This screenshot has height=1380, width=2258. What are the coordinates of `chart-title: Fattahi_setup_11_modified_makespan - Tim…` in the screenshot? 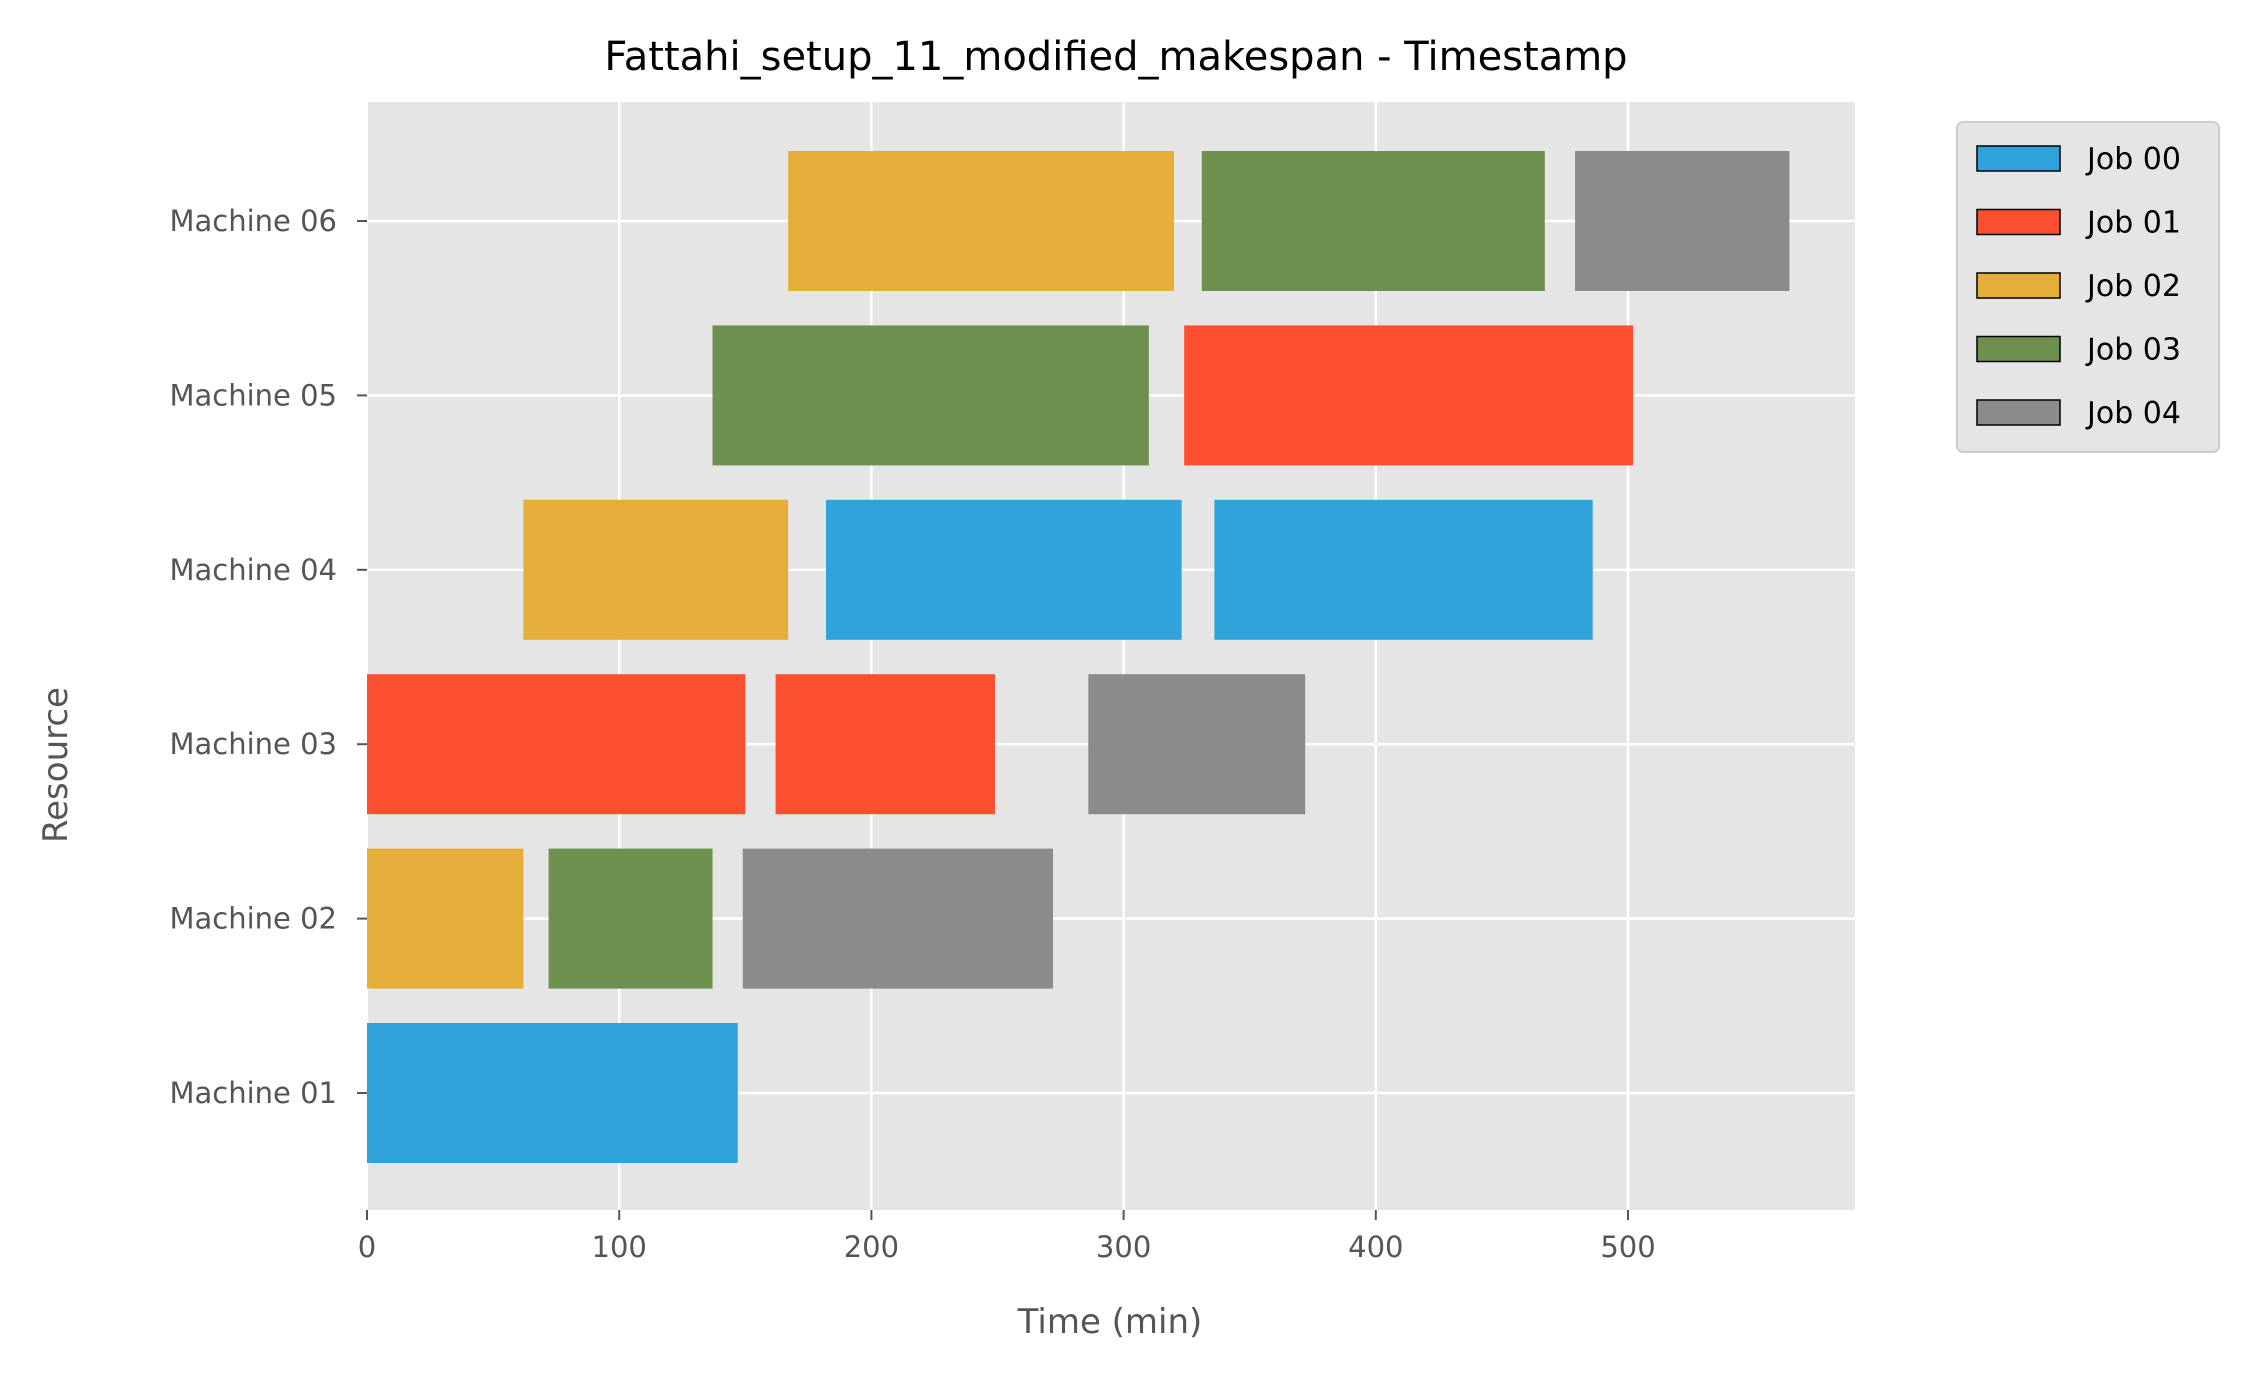 It's located at (1115, 57).